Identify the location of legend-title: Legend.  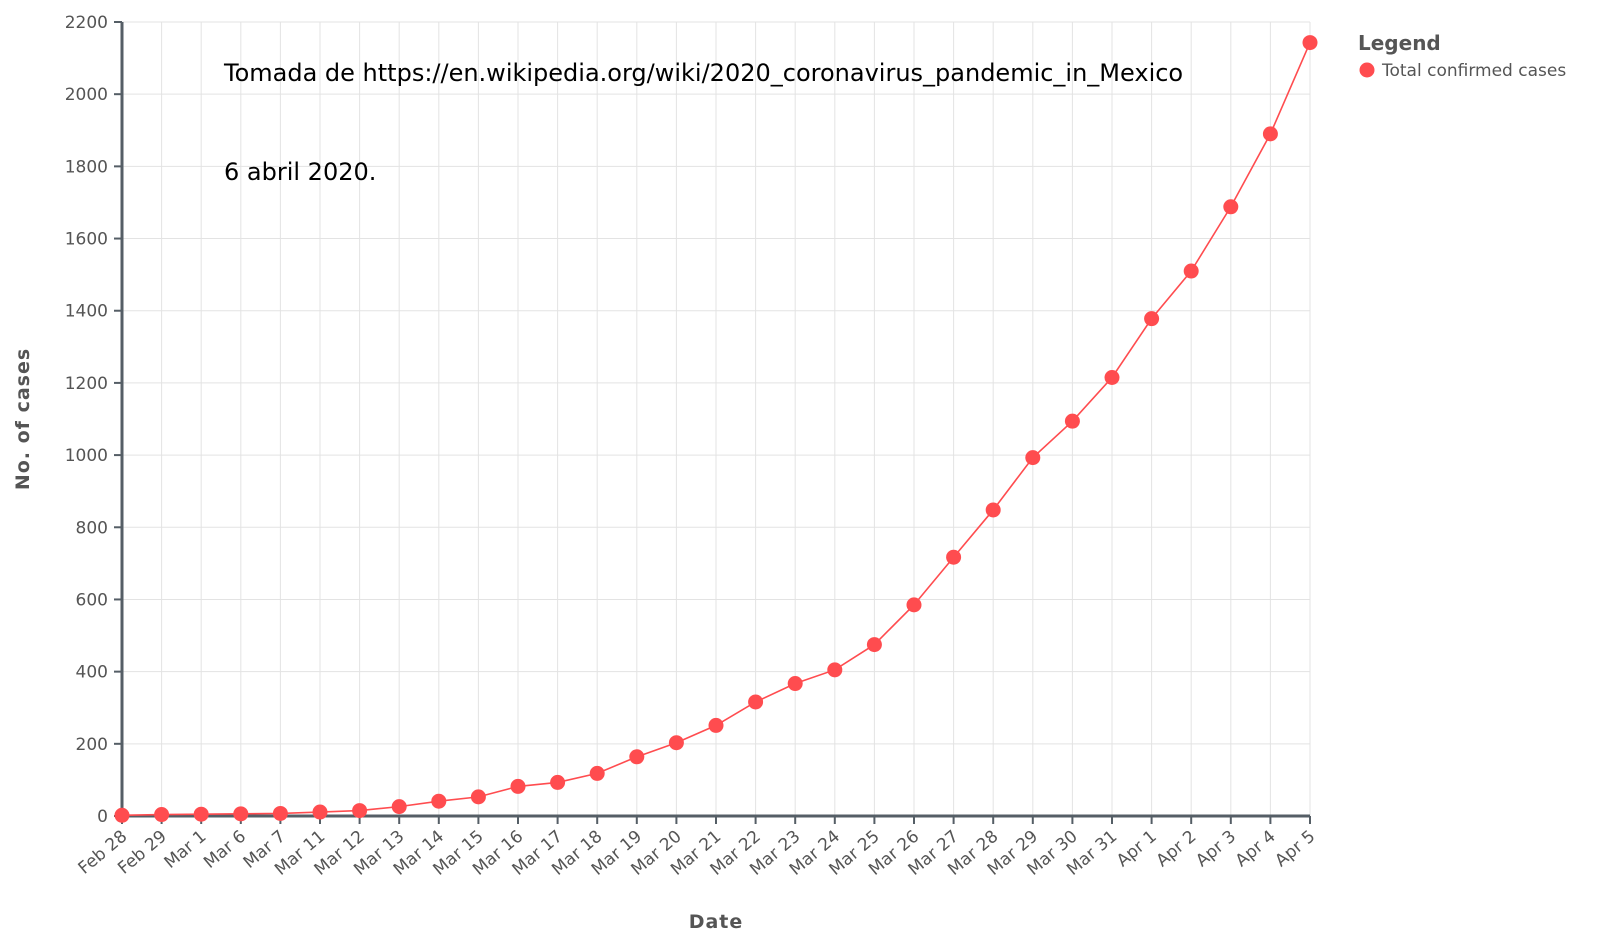
(1399, 43).